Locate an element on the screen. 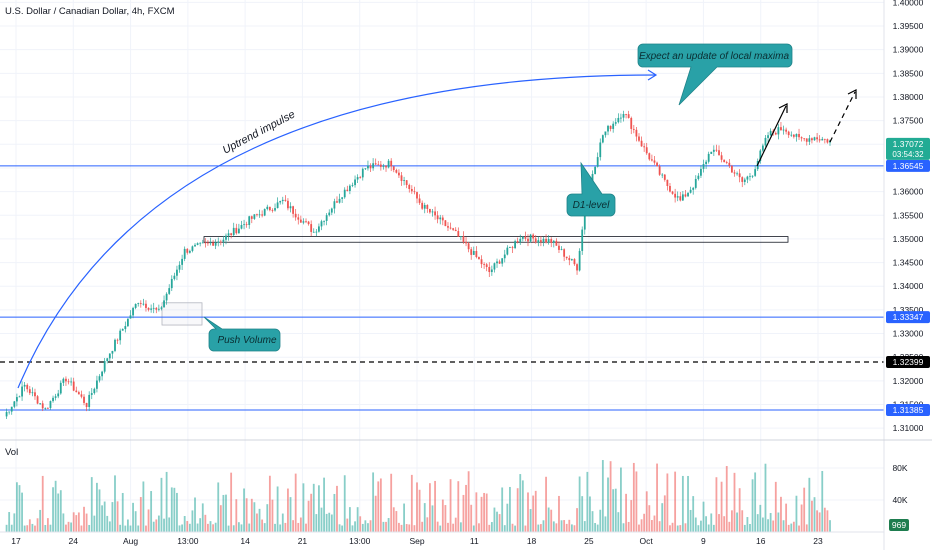 This screenshot has width=932, height=555. time-tick-label: 25 is located at coordinates (589, 541).